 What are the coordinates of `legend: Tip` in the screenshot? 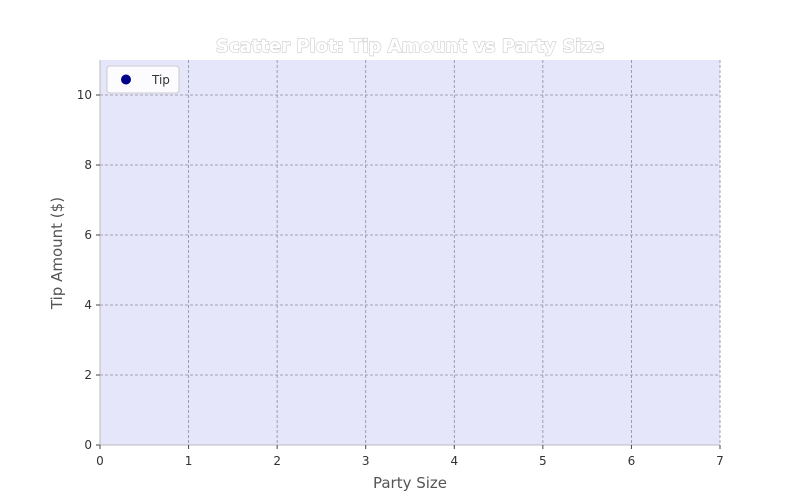 It's located at (143, 79).